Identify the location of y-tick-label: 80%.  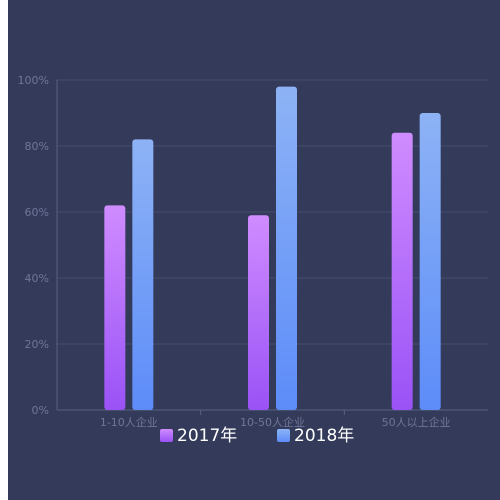
(37, 146).